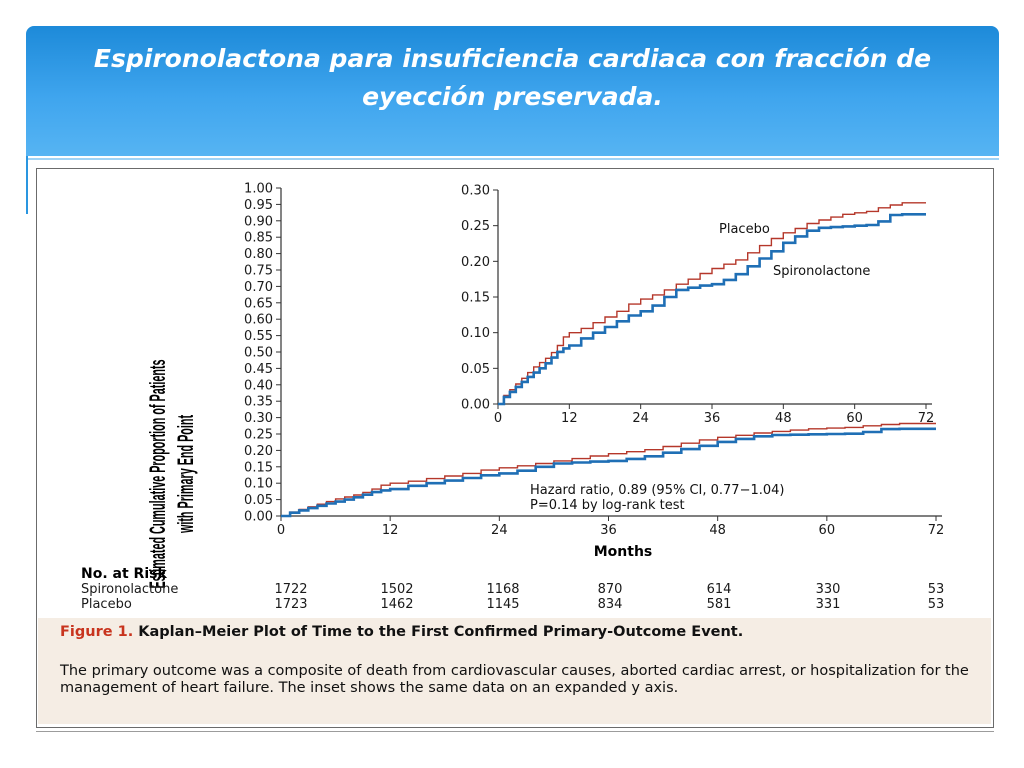 The height and width of the screenshot is (768, 1024). What do you see at coordinates (124, 574) in the screenshot?
I see `risk-table-heading: No. at Risk` at bounding box center [124, 574].